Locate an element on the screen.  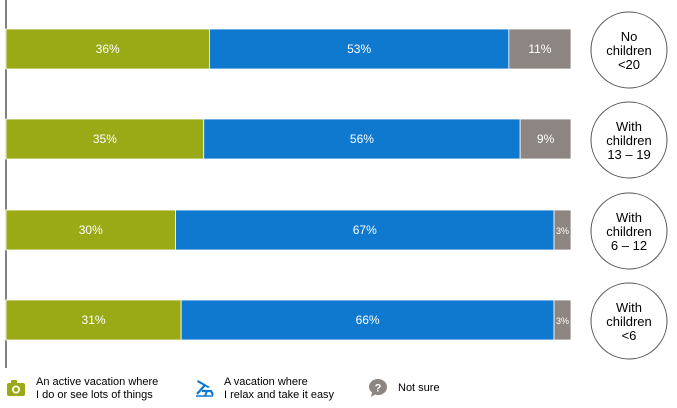
bar-data-label: 36% is located at coordinates (108, 49).